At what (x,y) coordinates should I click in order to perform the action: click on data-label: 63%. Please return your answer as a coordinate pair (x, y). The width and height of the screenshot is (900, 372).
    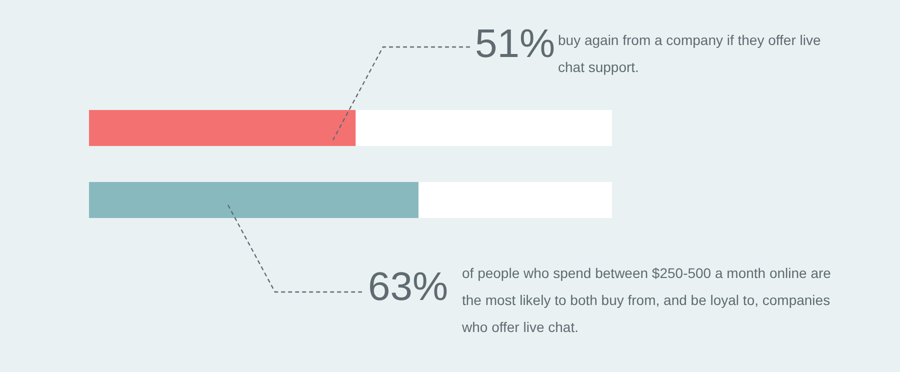
    Looking at the image, I should click on (408, 287).